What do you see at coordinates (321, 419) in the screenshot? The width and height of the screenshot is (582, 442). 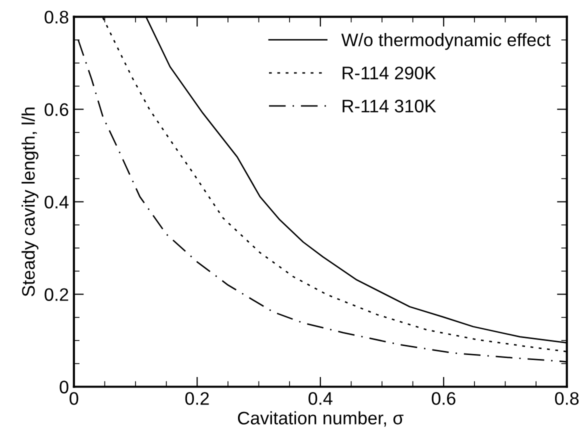 I see `x-axis-title: Cavitation number, σ` at bounding box center [321, 419].